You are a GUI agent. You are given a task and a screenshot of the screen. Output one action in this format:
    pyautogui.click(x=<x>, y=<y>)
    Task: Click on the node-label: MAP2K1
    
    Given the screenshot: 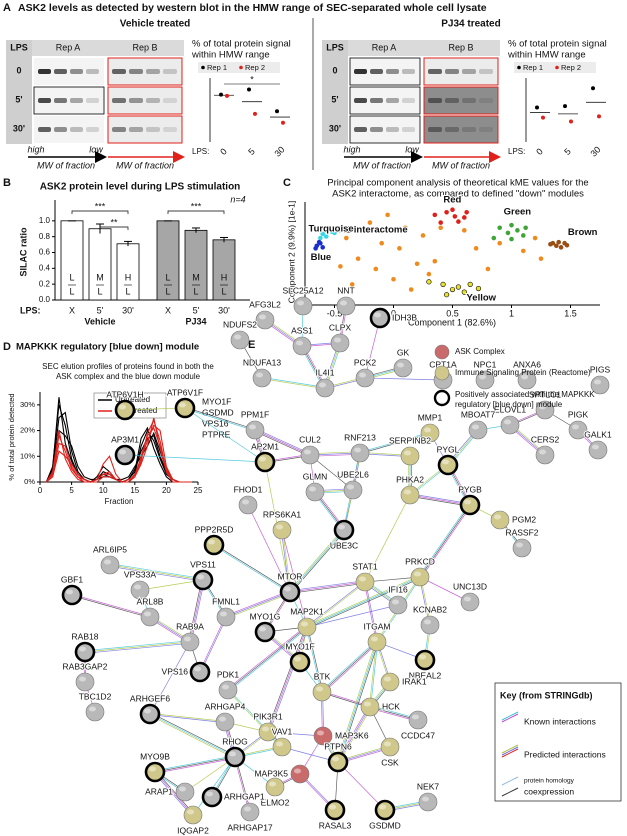 What is the action you would take?
    pyautogui.click(x=307, y=611)
    